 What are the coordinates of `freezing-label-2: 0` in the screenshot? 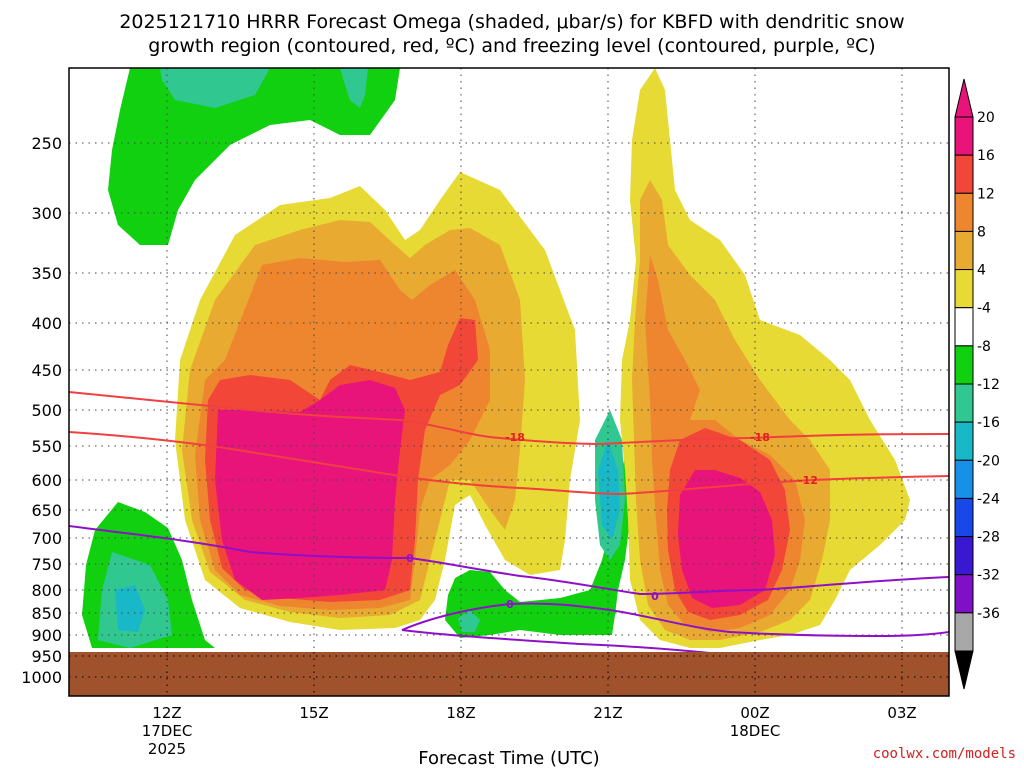 It's located at (510, 604).